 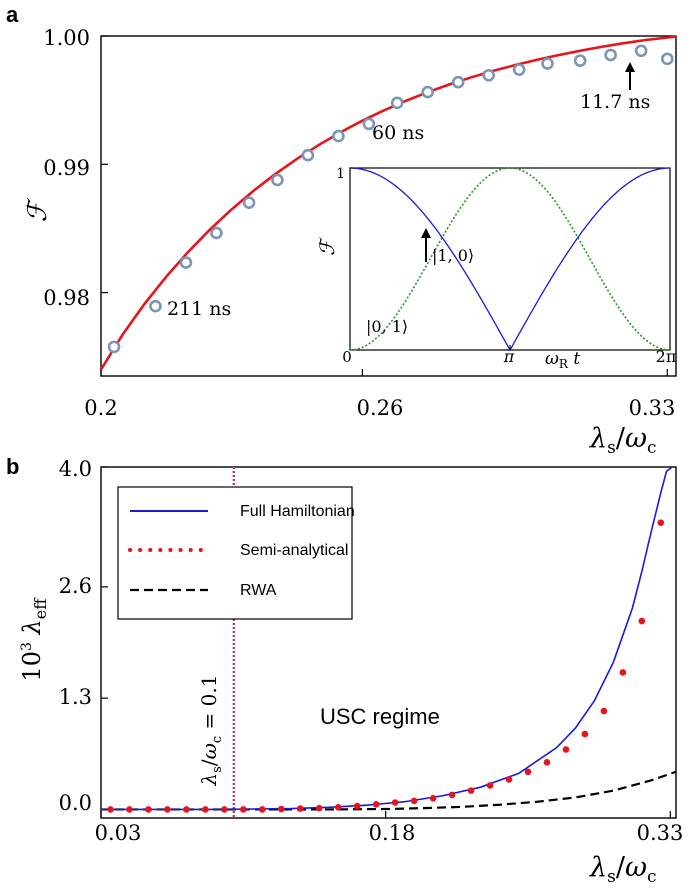 What do you see at coordinates (398, 133) in the screenshot?
I see `a-annotation-60ns: 60 ns` at bounding box center [398, 133].